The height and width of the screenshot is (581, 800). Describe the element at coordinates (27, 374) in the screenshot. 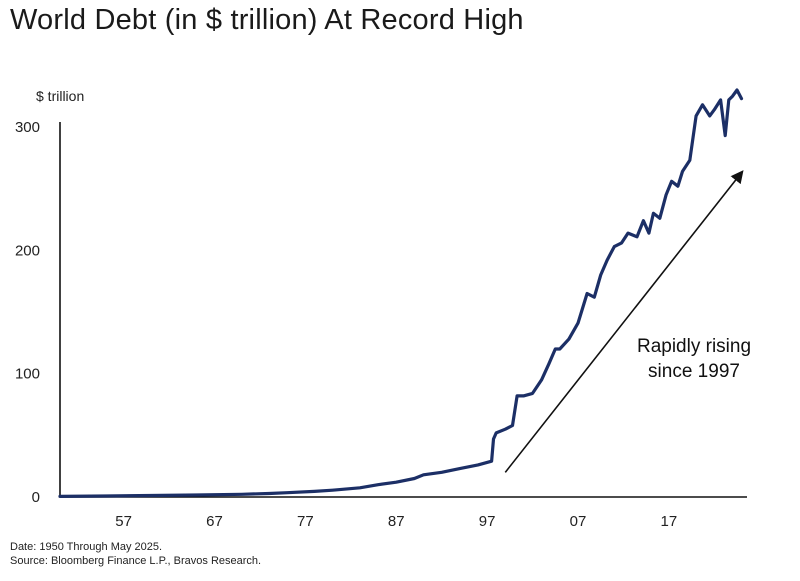

I see `y-tick-label: 100` at that location.